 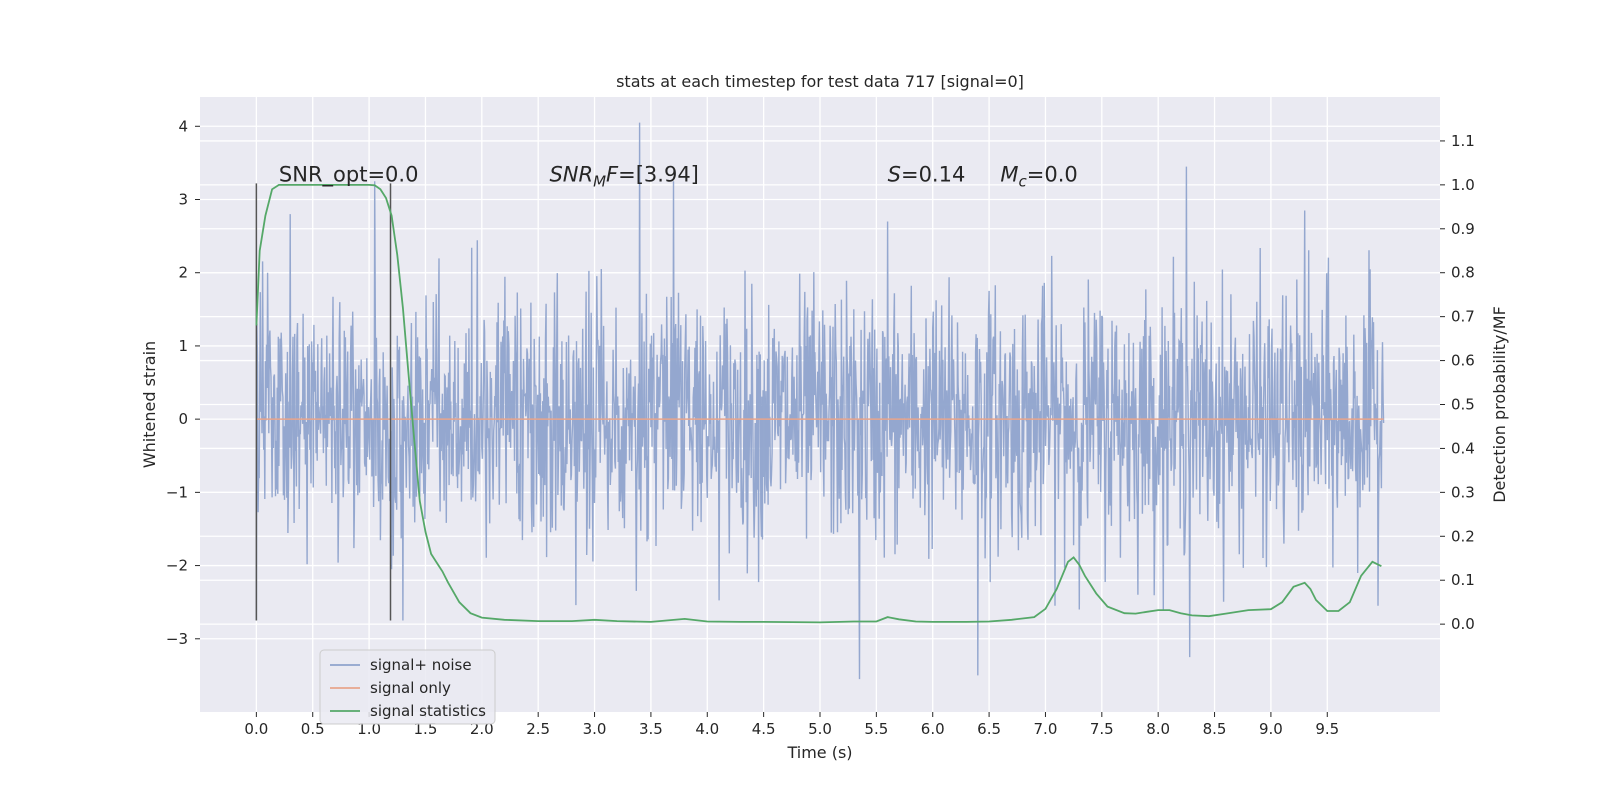 I want to click on y-tick-label: 3, so click(x=183, y=200).